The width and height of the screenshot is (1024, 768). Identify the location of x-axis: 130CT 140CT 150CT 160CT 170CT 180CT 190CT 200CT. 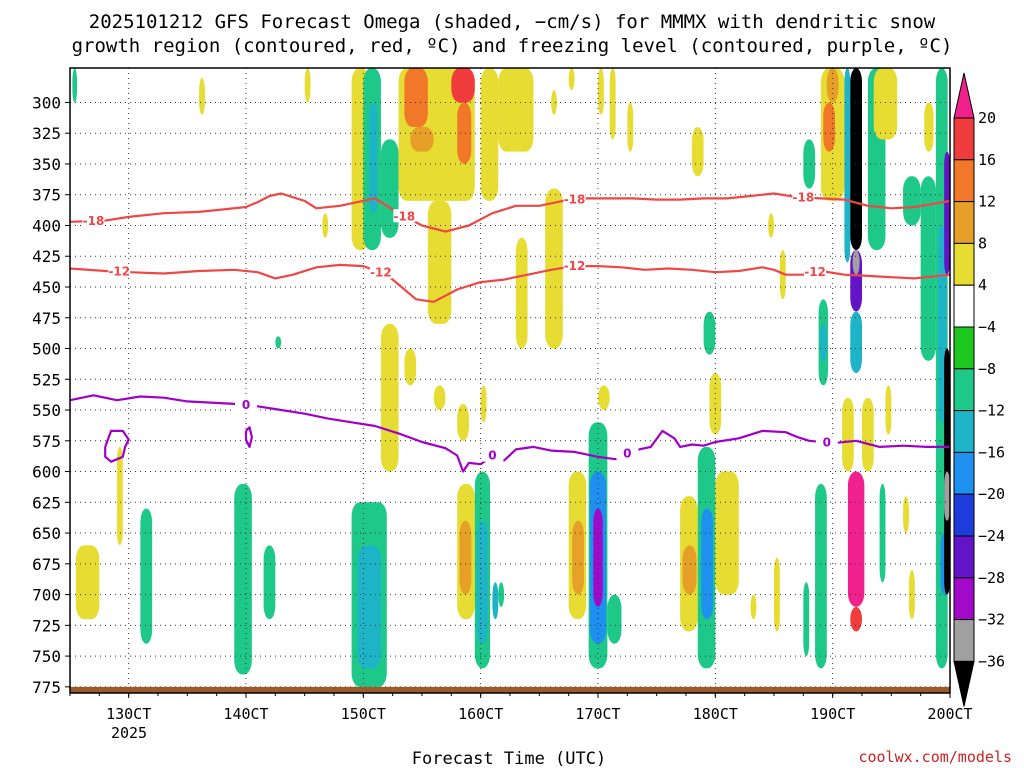
(521, 708).